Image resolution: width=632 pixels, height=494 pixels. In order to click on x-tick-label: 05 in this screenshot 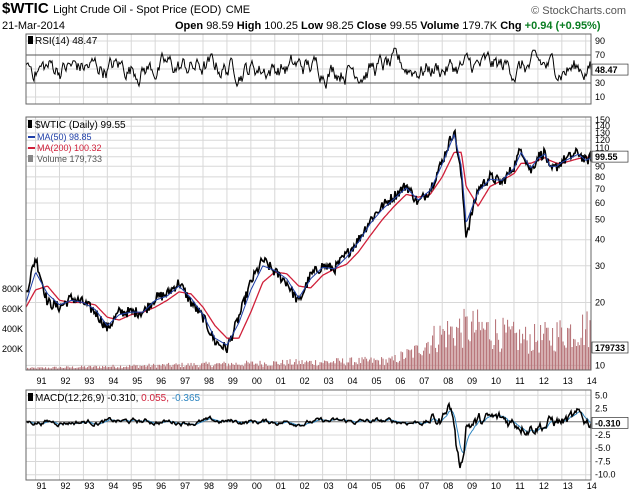, I will do `click(376, 381)`.